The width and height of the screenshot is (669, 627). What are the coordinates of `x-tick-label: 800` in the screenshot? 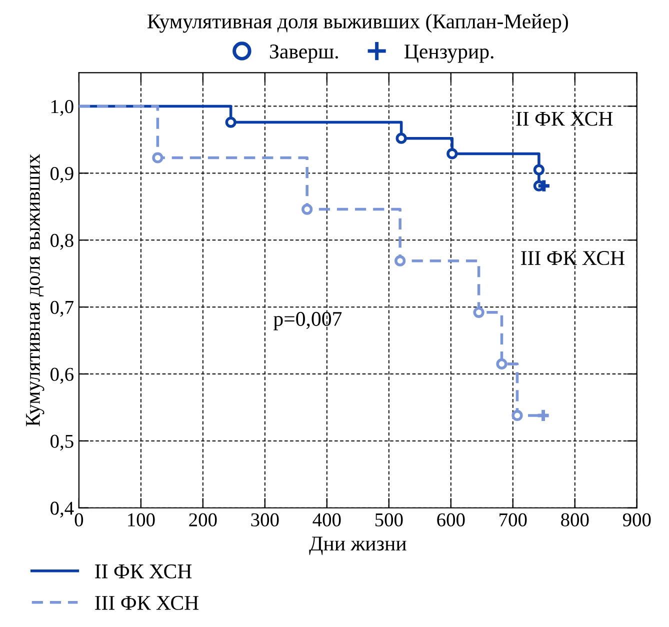 It's located at (575, 519).